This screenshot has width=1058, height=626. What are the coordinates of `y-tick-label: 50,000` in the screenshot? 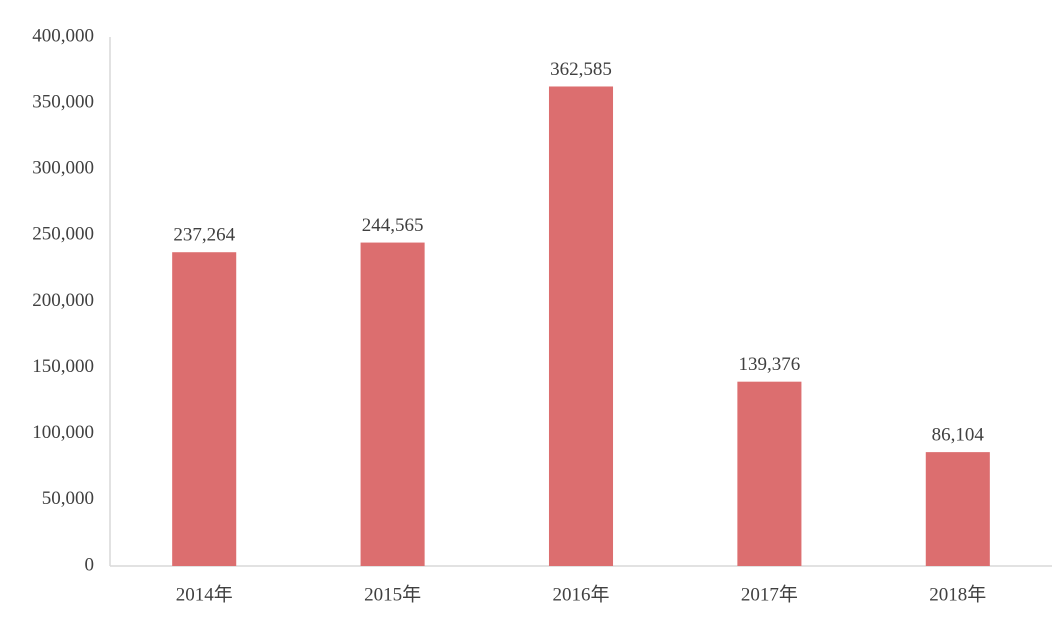 It's located at (68, 498).